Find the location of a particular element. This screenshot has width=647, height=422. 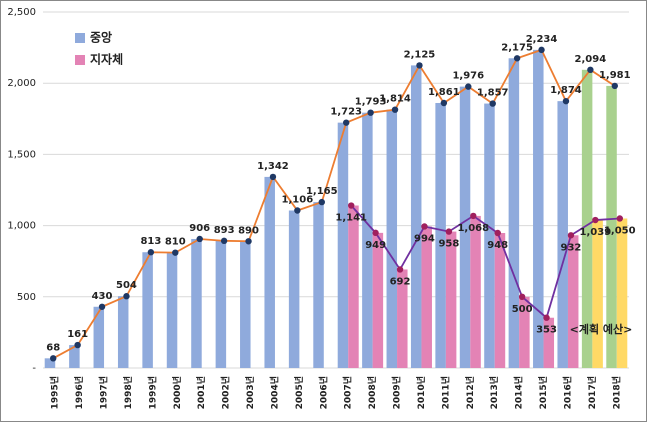

legend-swatch is located at coordinates (80, 38).